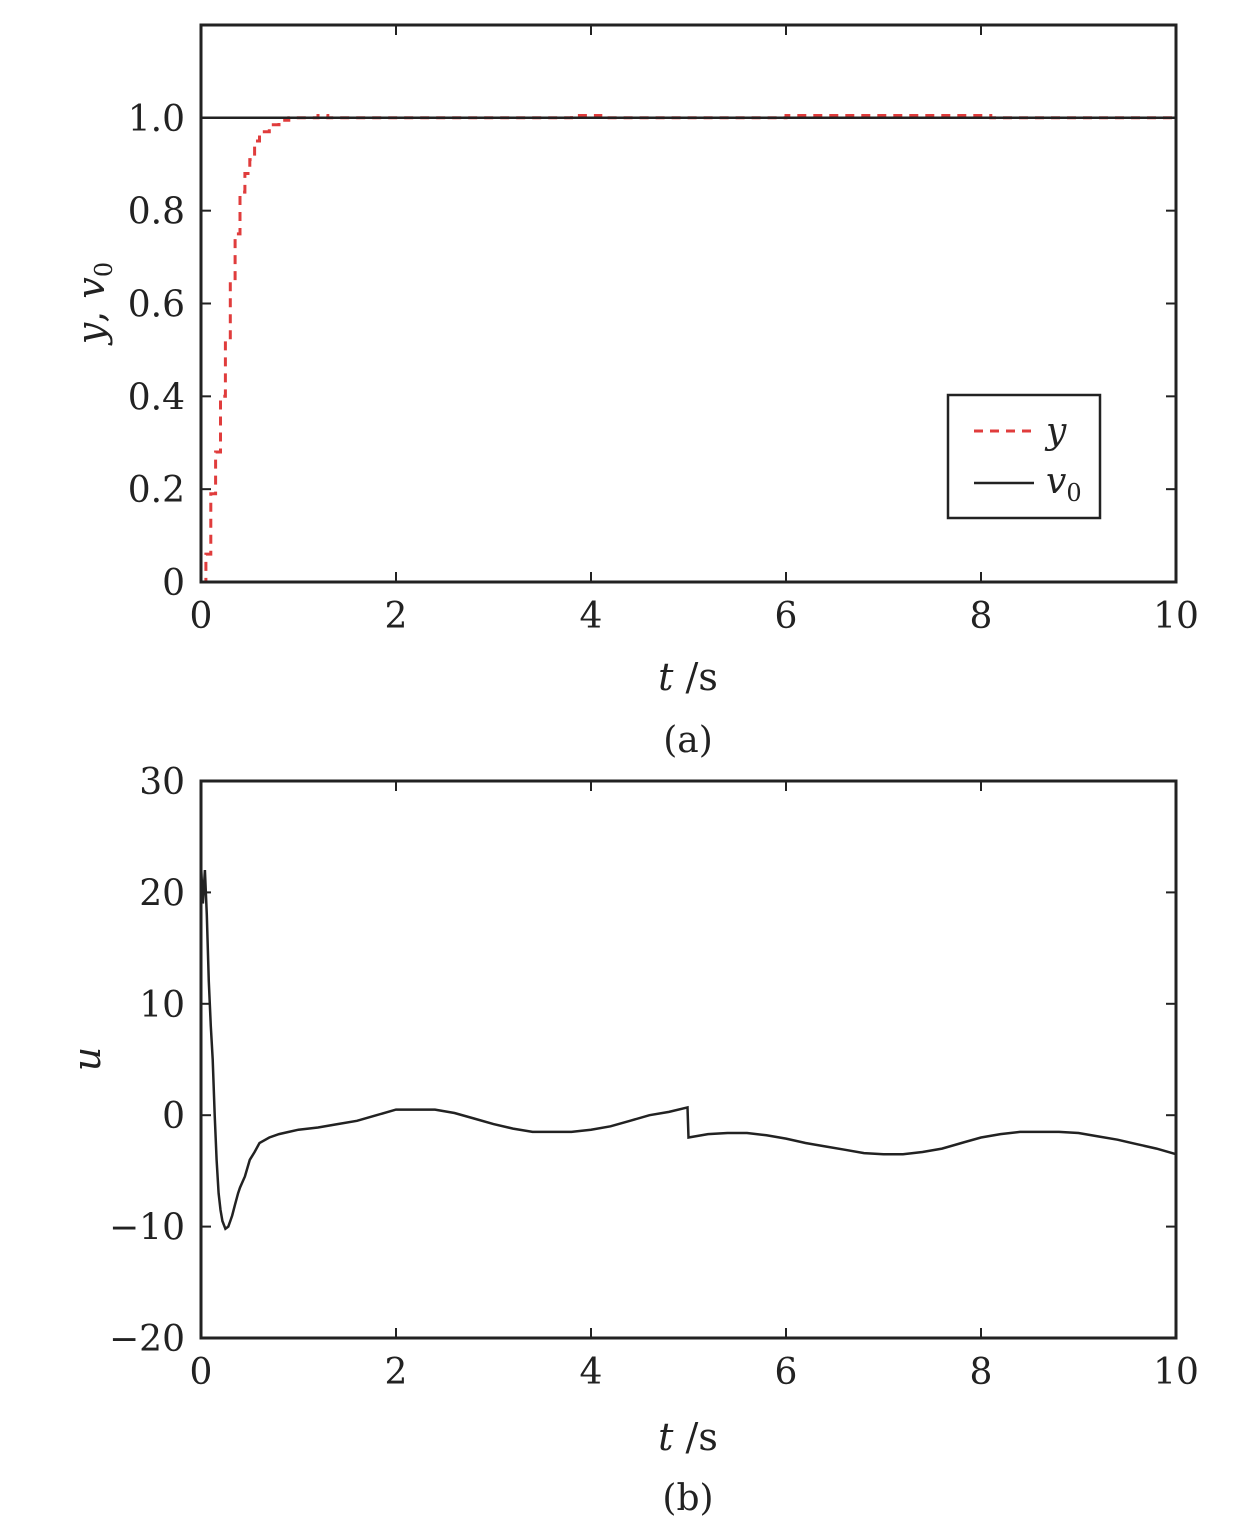  I want to click on ylabel-a-y: y, so click(91, 334).